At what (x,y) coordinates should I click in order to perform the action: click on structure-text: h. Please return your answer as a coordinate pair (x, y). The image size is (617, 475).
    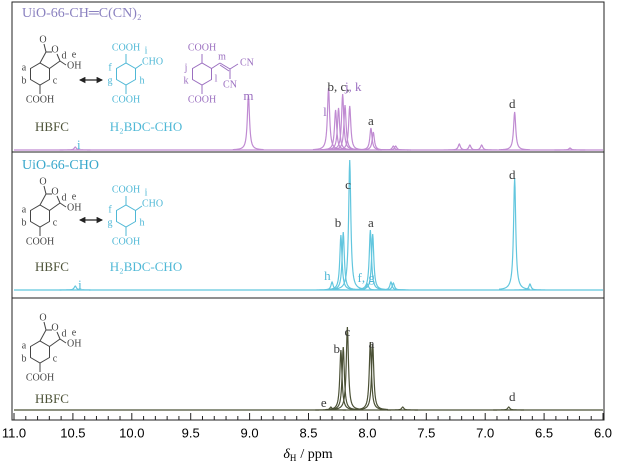
    Looking at the image, I should click on (142, 80).